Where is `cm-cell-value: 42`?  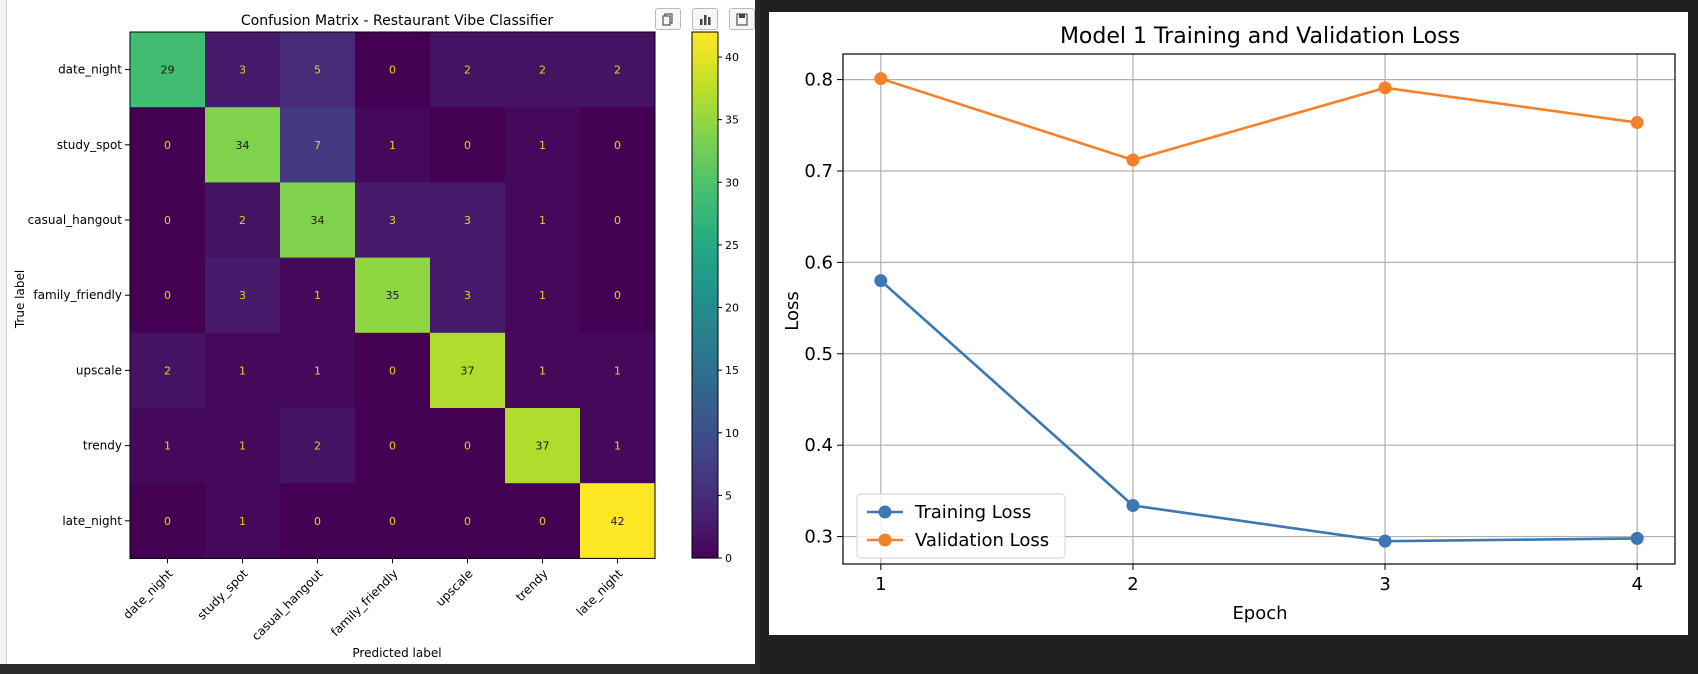
cm-cell-value: 42 is located at coordinates (618, 521).